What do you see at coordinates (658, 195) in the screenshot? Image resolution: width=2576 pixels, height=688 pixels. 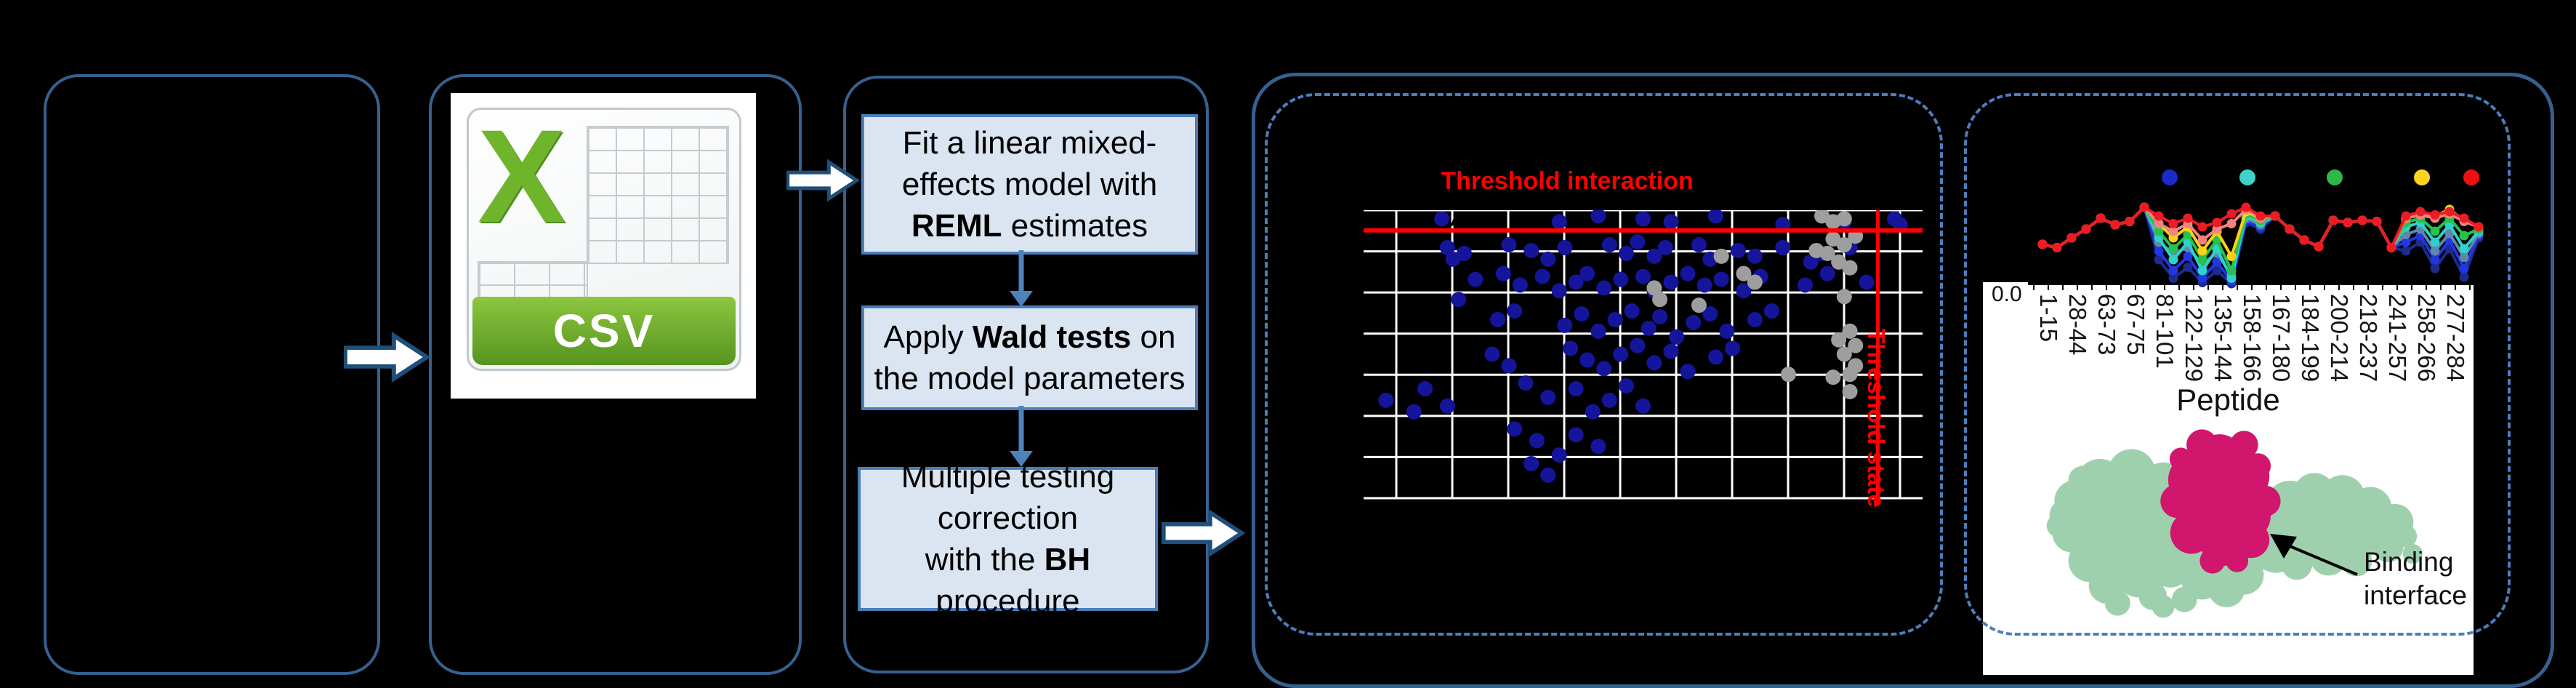 I see `spreadsheet-grid-icon` at bounding box center [658, 195].